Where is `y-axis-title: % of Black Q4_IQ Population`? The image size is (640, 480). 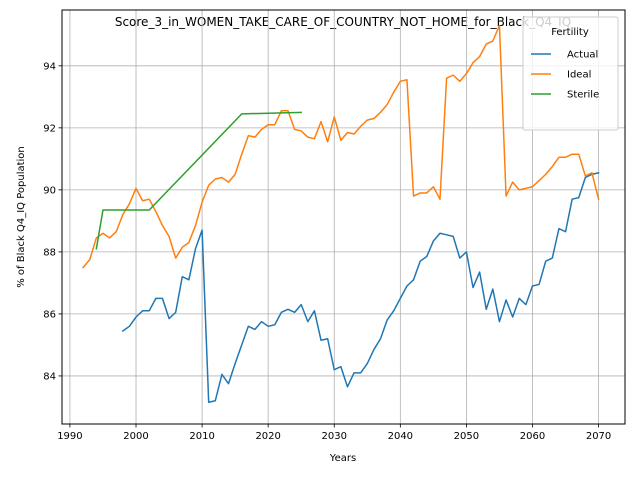 y-axis-title: % of Black Q4_IQ Population is located at coordinates (21, 217).